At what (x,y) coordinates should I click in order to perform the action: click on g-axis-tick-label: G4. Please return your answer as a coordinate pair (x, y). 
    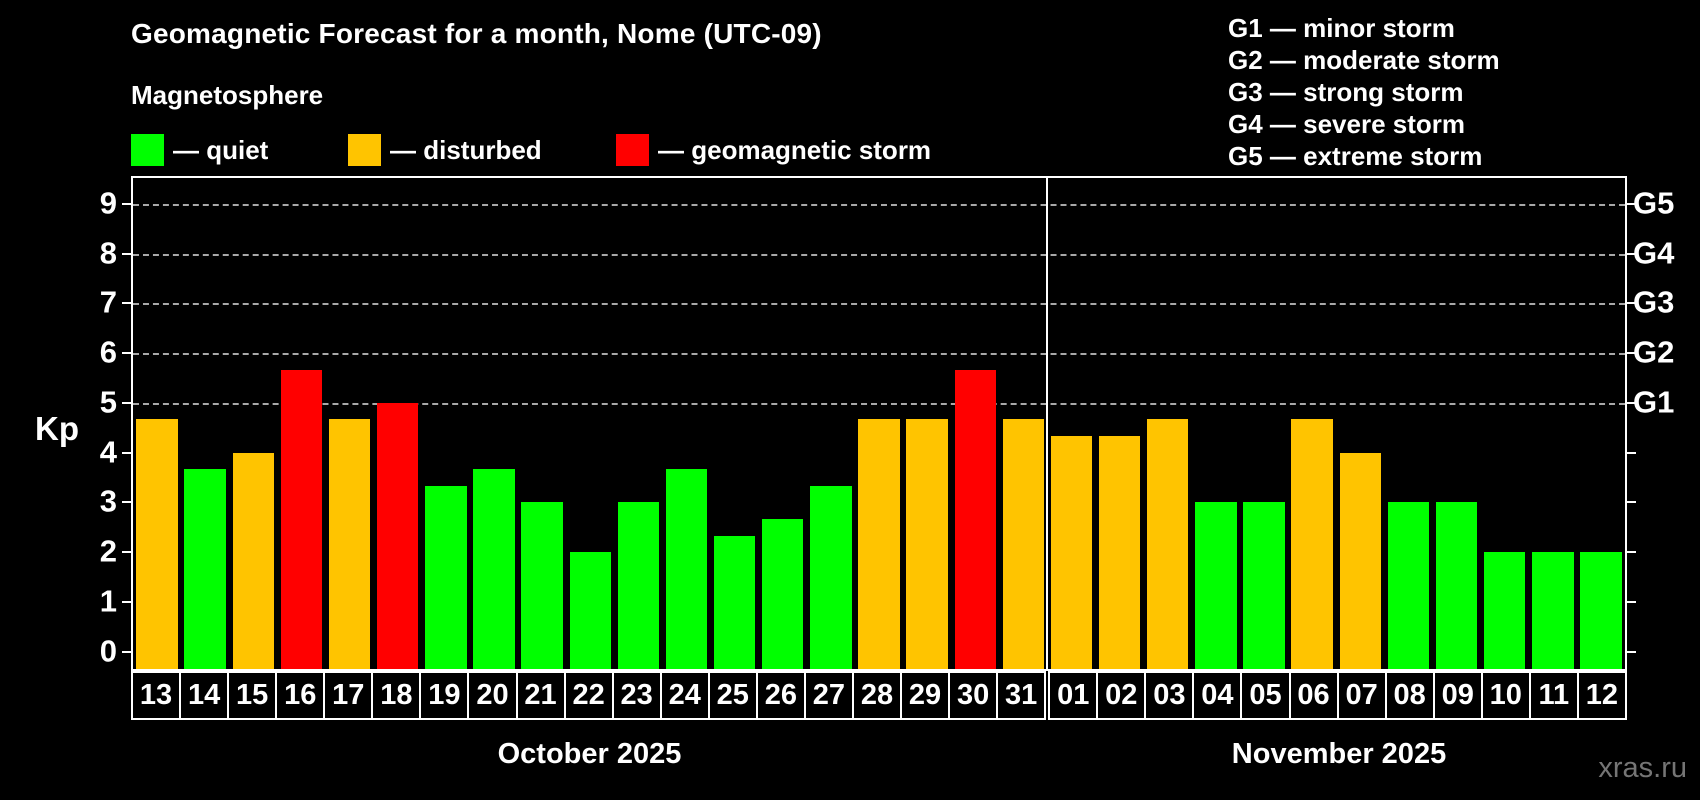
    Looking at the image, I should click on (1654, 252).